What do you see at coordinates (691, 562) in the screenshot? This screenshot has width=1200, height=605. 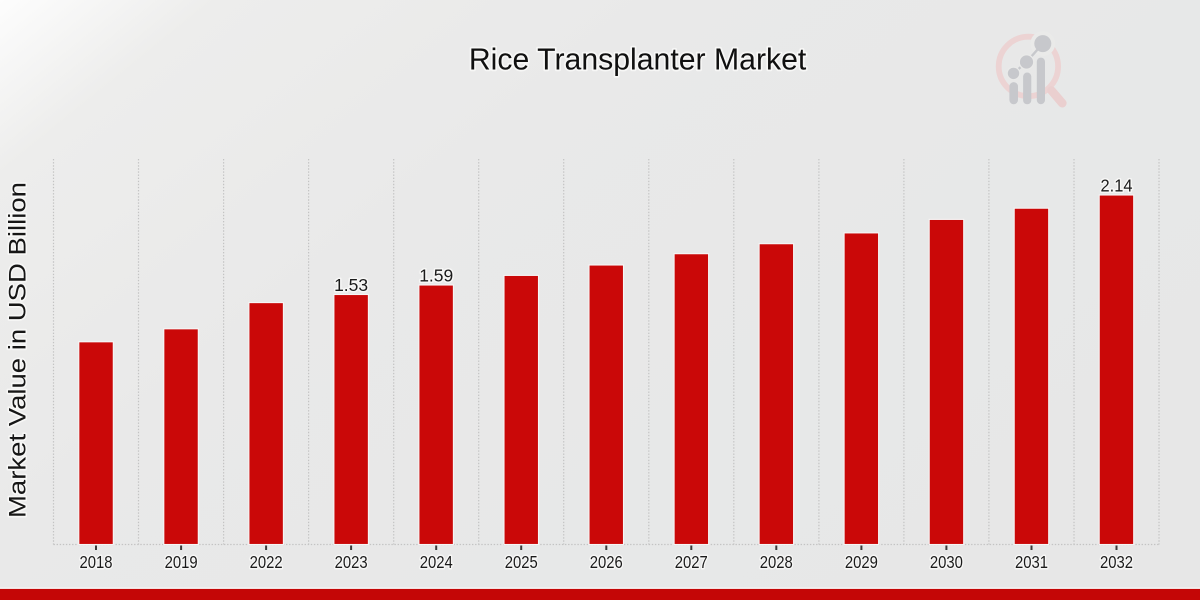 I see `svg-text: 2027` at bounding box center [691, 562].